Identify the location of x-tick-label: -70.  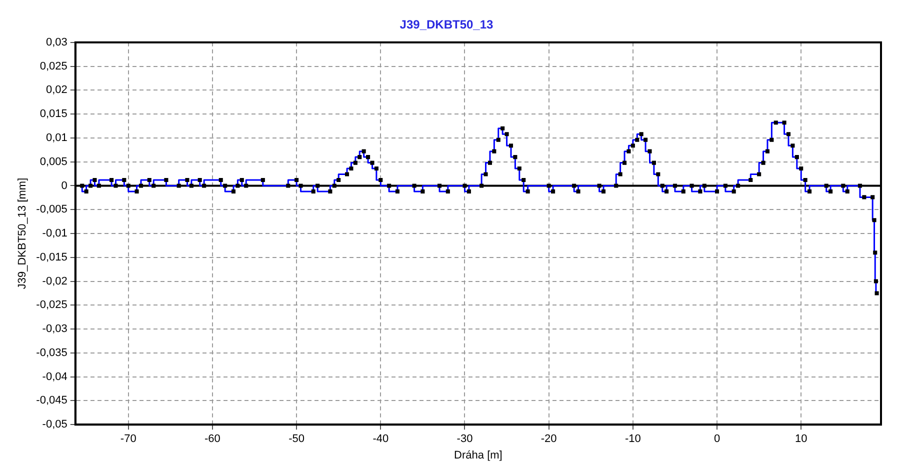
(128, 439).